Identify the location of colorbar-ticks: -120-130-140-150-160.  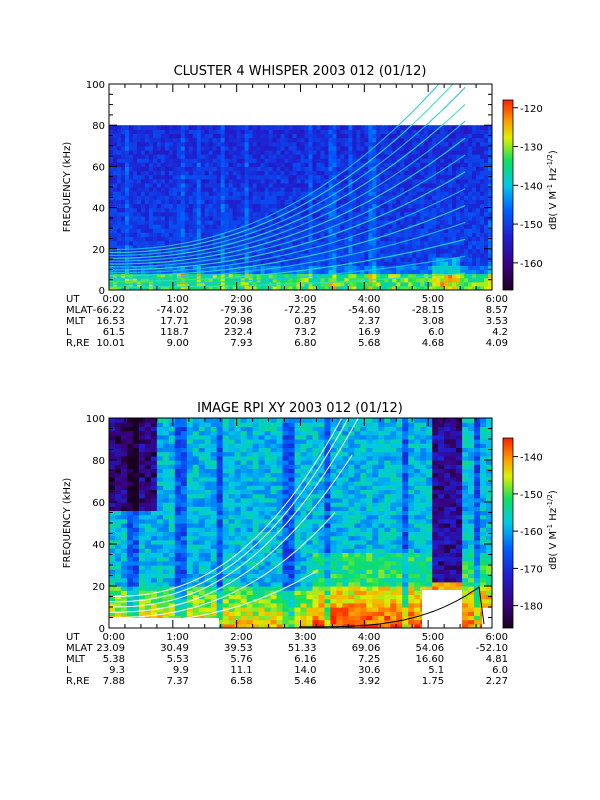
(528, 187).